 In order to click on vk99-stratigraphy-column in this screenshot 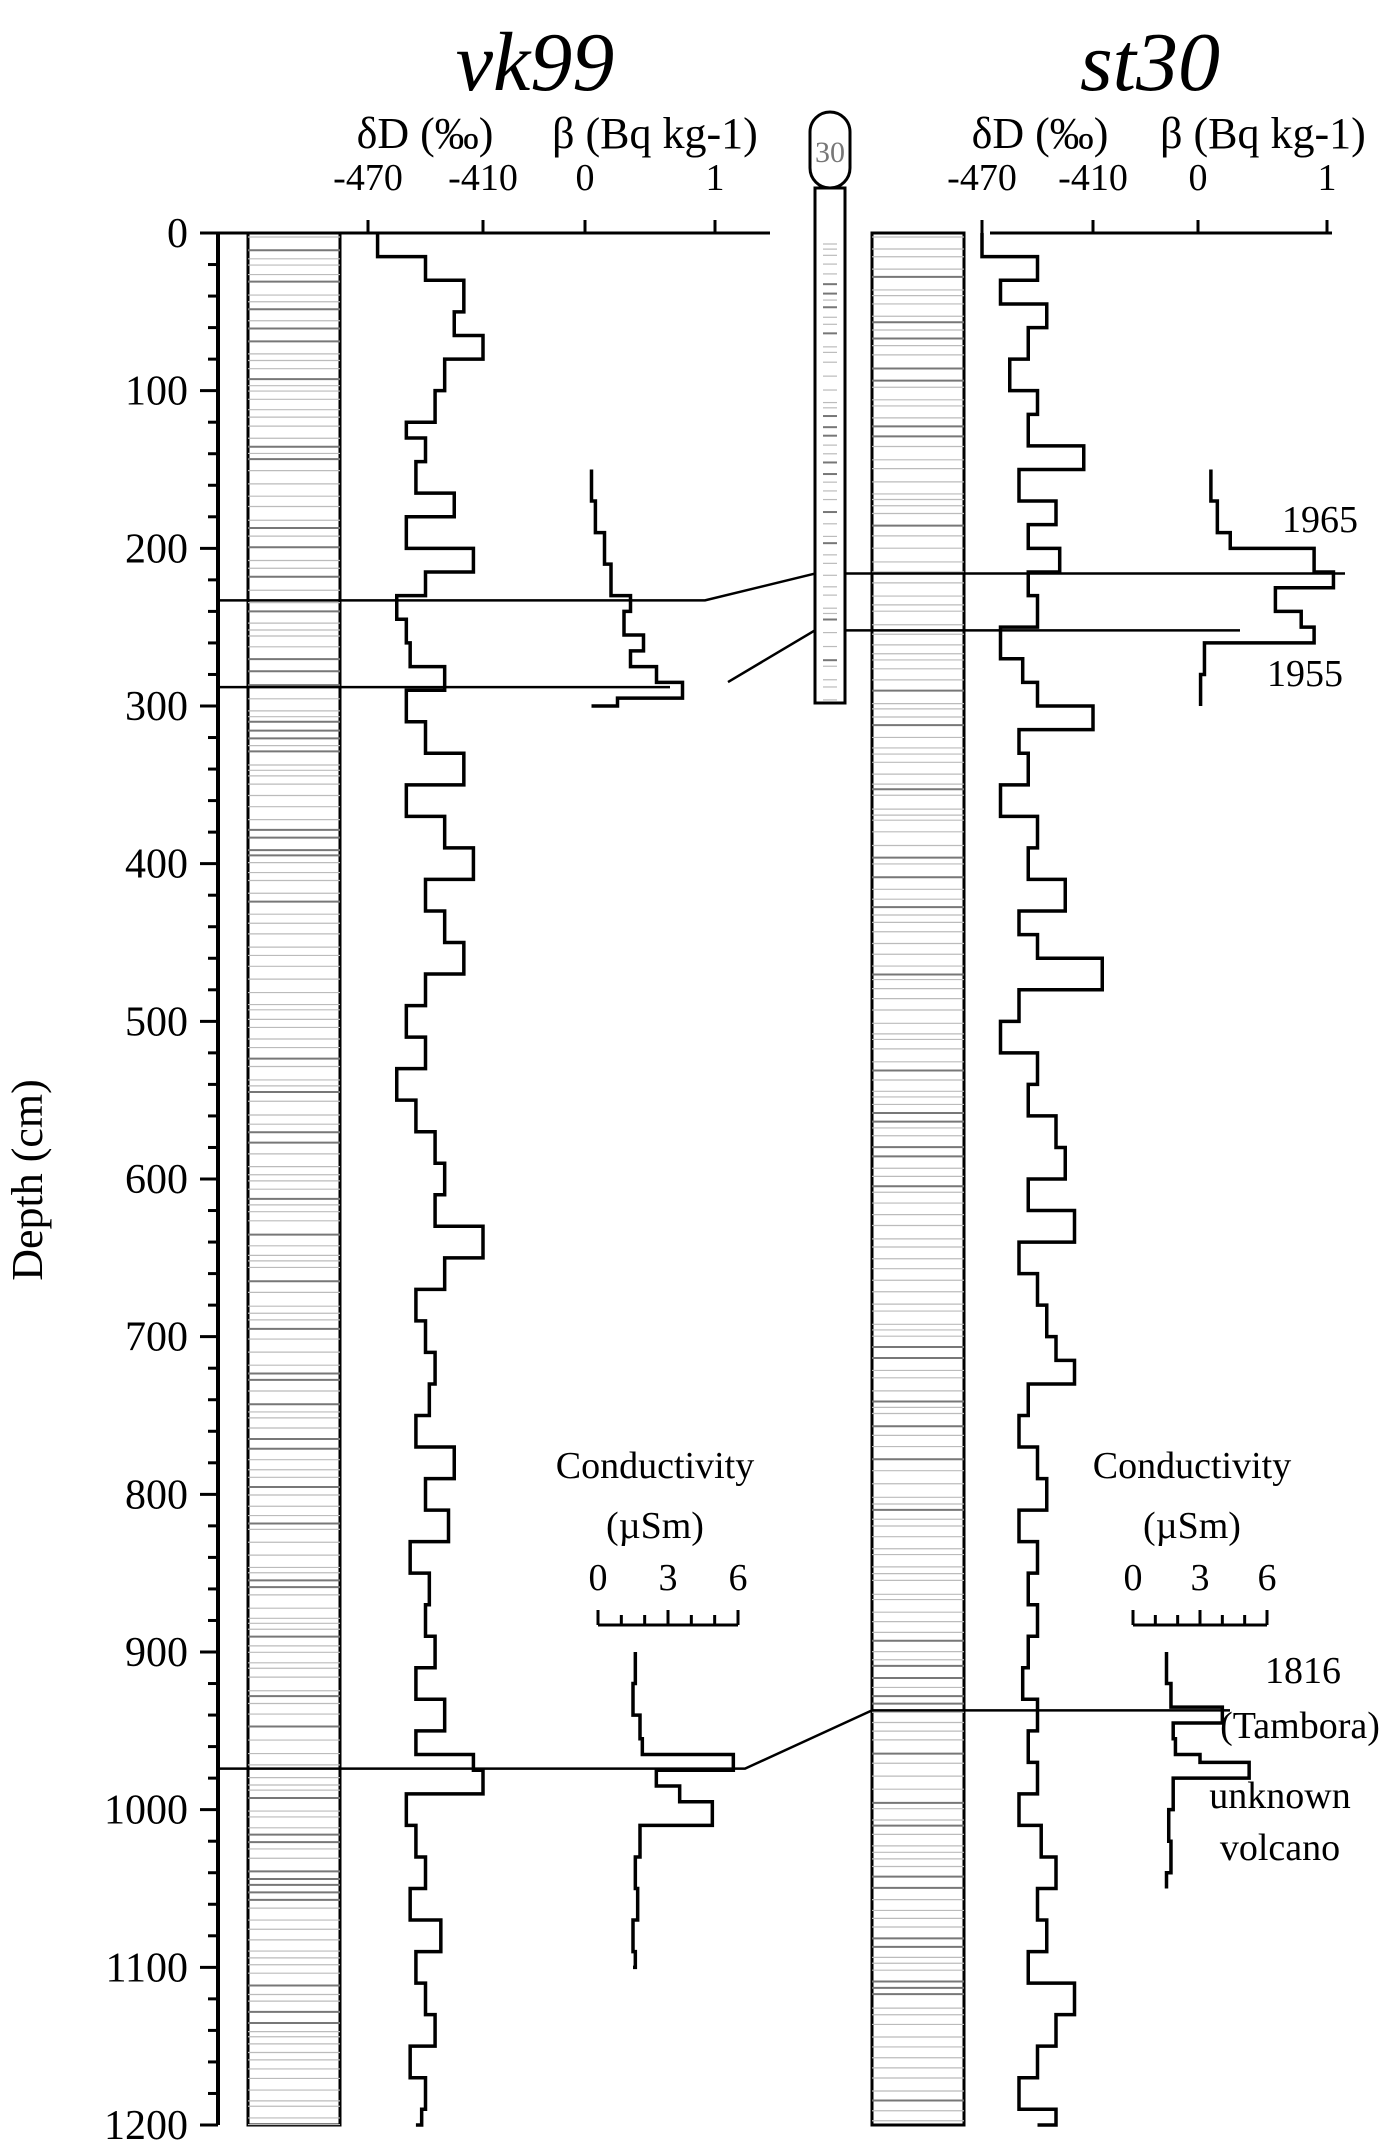, I will do `click(294, 1179)`.